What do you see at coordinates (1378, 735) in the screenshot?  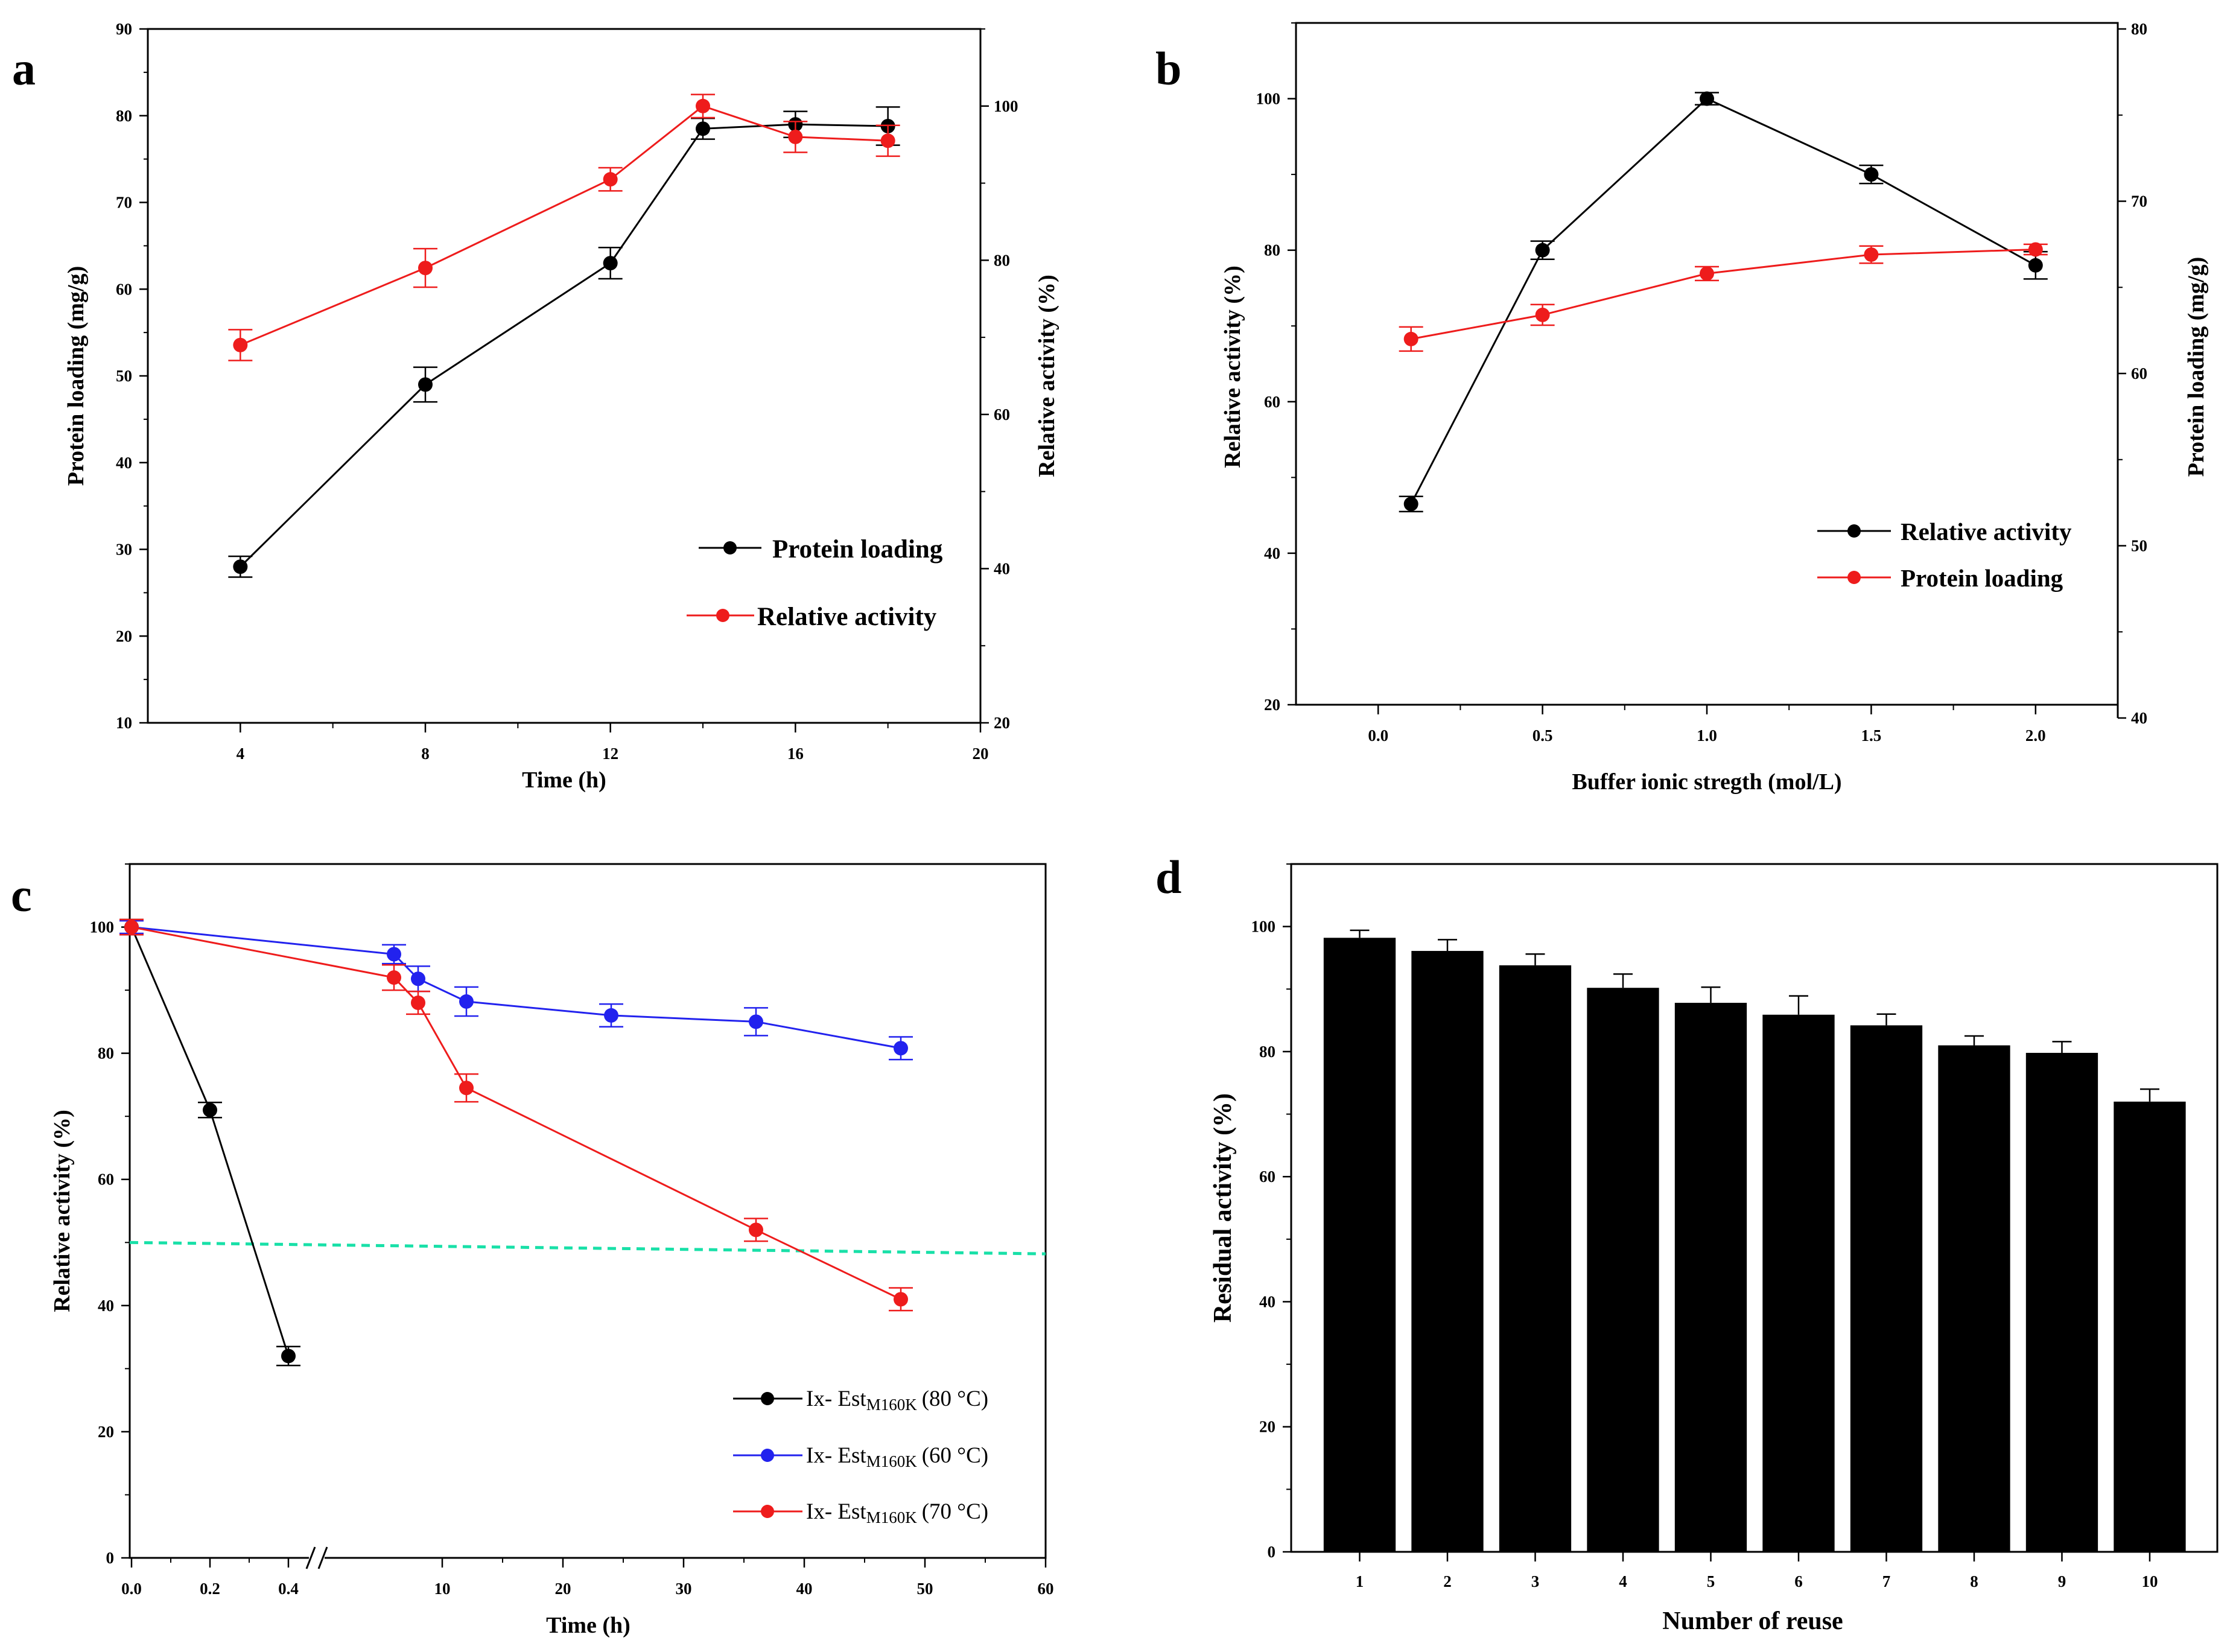 I see `x-tick-label: 0.0` at bounding box center [1378, 735].